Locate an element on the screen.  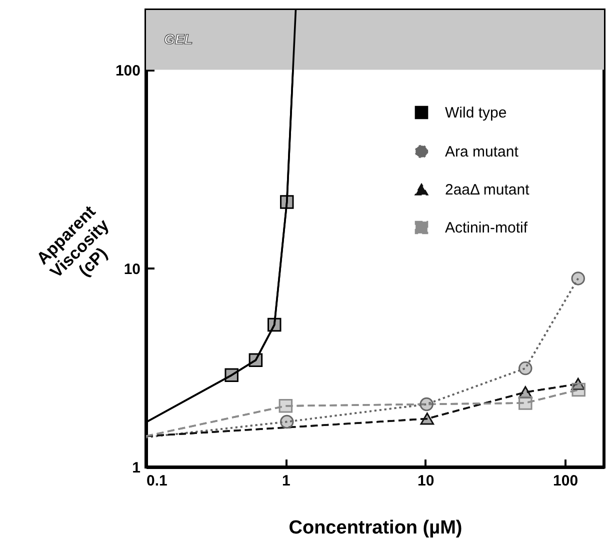
x-tick-label: 100 is located at coordinates (565, 481).